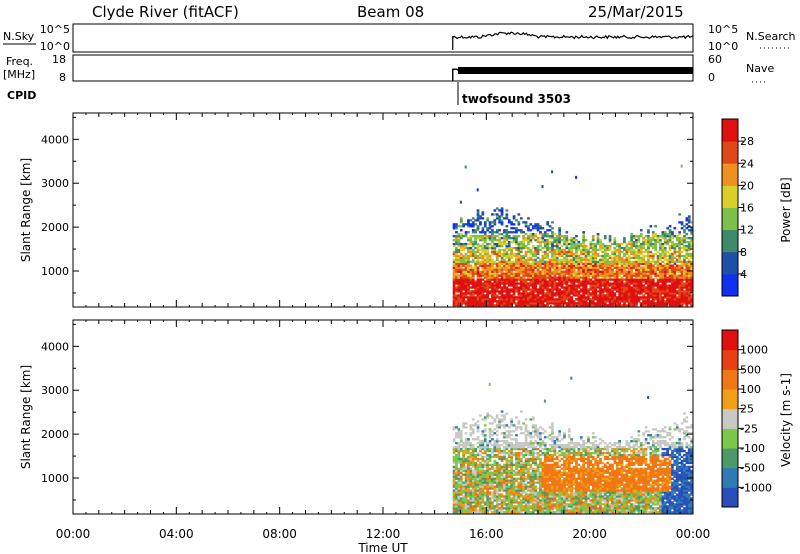 This screenshot has height=554, width=800. I want to click on cpid-value: twofsound 3503, so click(516, 99).